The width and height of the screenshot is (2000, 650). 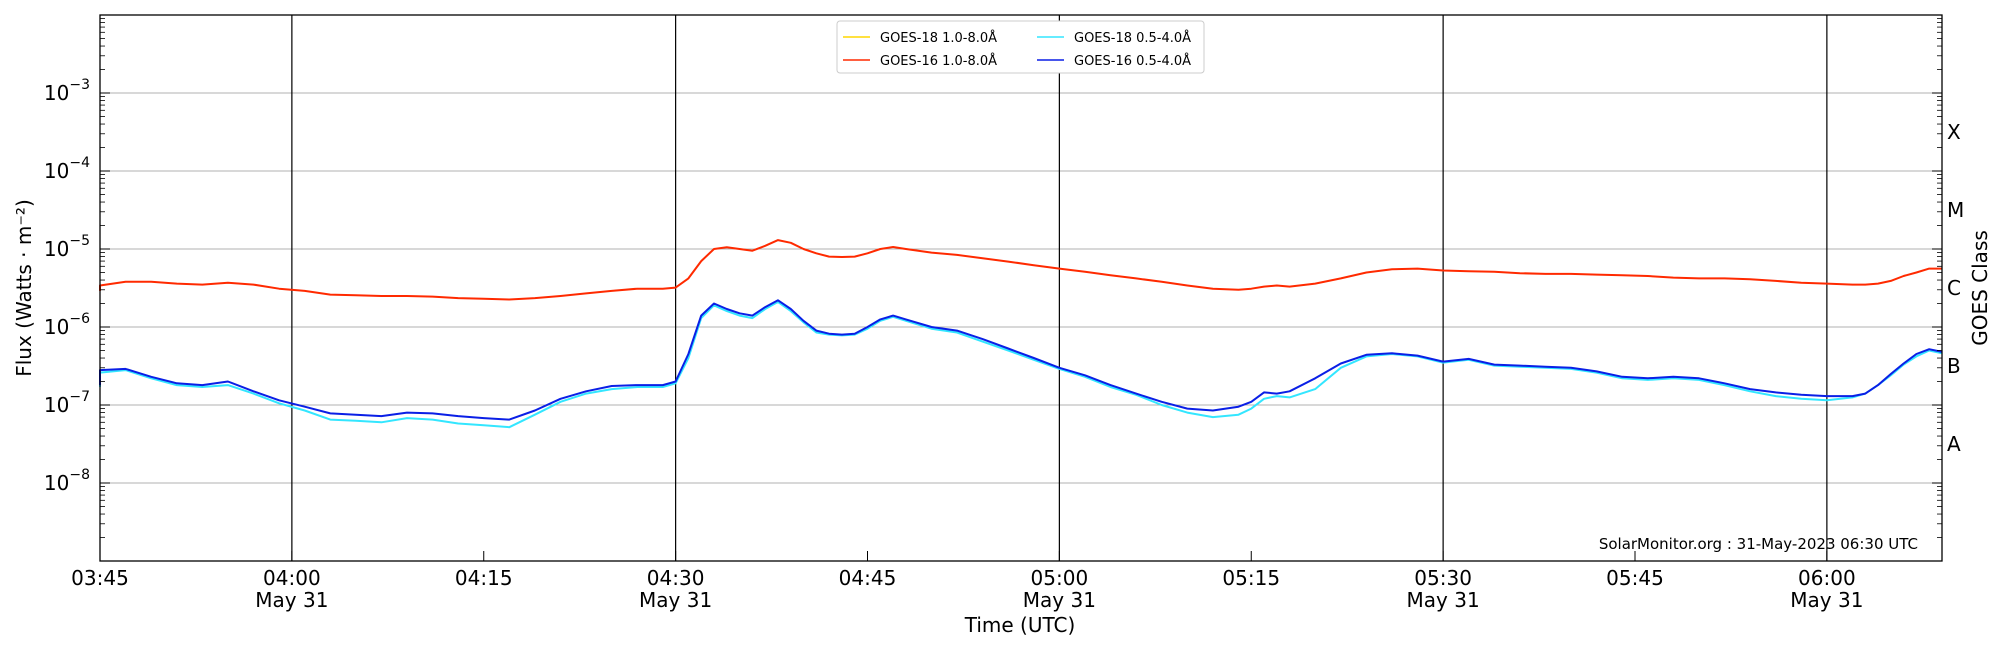 I want to click on x-tick-label: 06:00, so click(x=1827, y=578).